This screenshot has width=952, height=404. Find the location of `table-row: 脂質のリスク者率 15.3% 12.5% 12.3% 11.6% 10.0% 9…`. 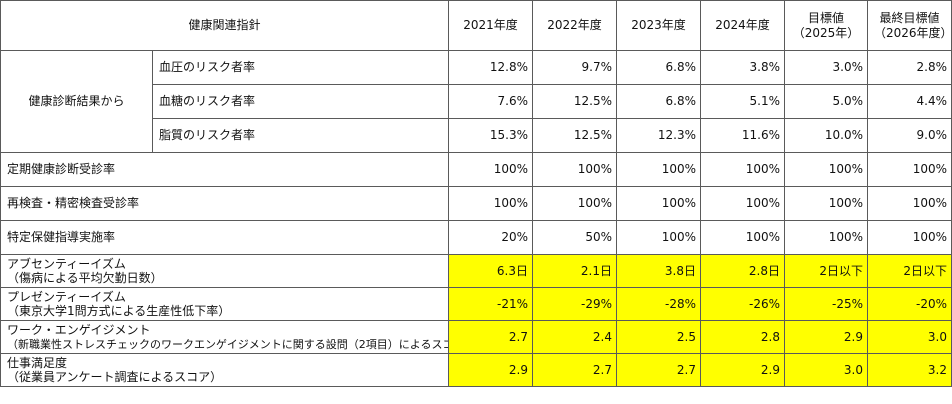

table-row: 脂質のリスク者率 15.3% 12.5% 12.3% 11.6% 10.0% 9… is located at coordinates (476, 135).